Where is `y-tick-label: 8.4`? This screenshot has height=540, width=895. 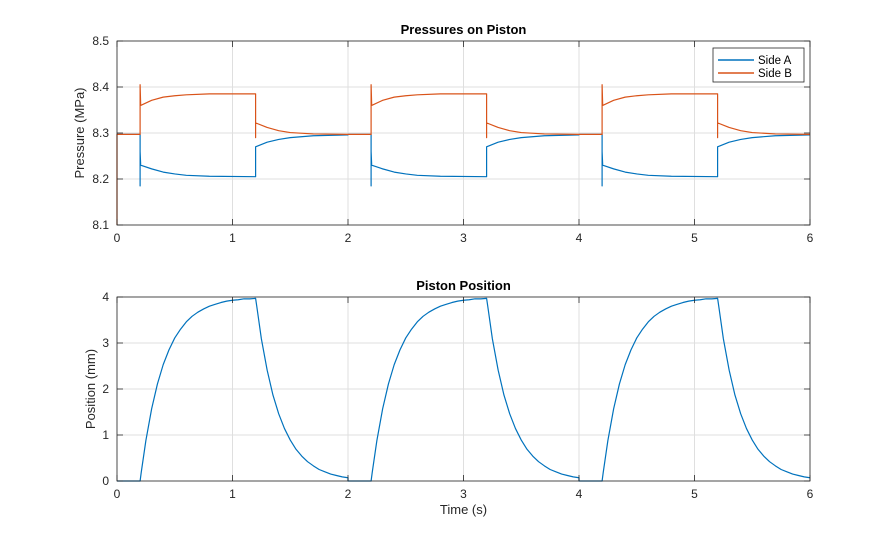
y-tick-label: 8.4 is located at coordinates (100, 87).